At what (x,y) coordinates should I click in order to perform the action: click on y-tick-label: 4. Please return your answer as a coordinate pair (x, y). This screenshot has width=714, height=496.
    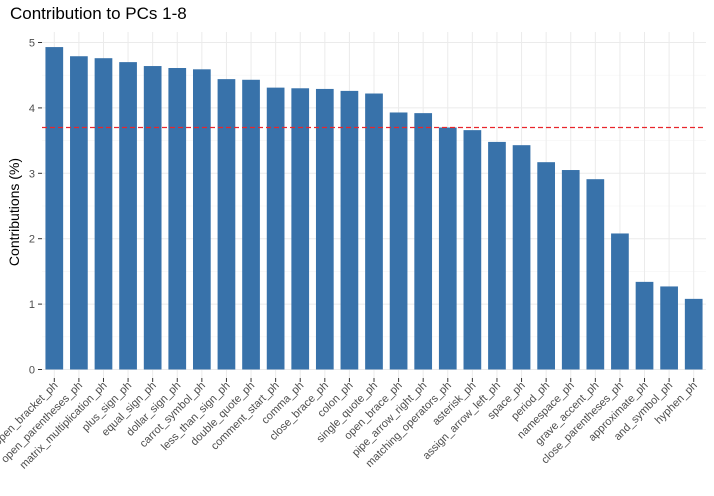
    Looking at the image, I should click on (32, 109).